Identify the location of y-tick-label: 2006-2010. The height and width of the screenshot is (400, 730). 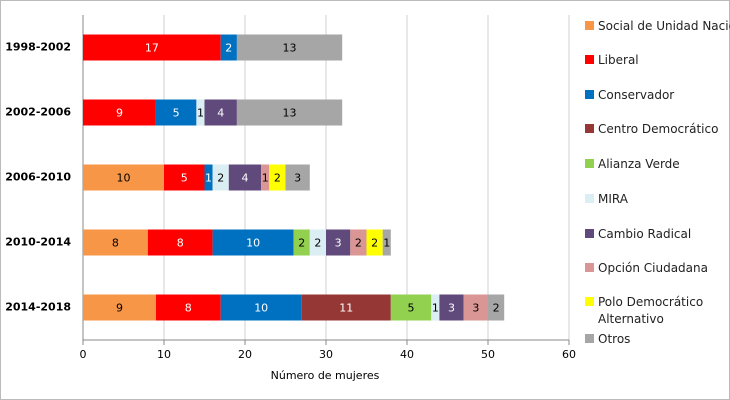
(38, 177).